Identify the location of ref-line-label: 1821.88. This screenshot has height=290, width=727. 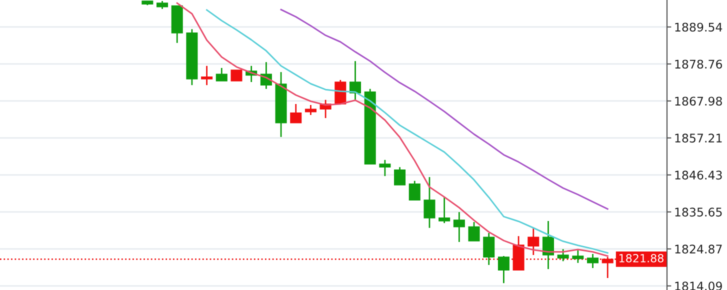
(641, 258).